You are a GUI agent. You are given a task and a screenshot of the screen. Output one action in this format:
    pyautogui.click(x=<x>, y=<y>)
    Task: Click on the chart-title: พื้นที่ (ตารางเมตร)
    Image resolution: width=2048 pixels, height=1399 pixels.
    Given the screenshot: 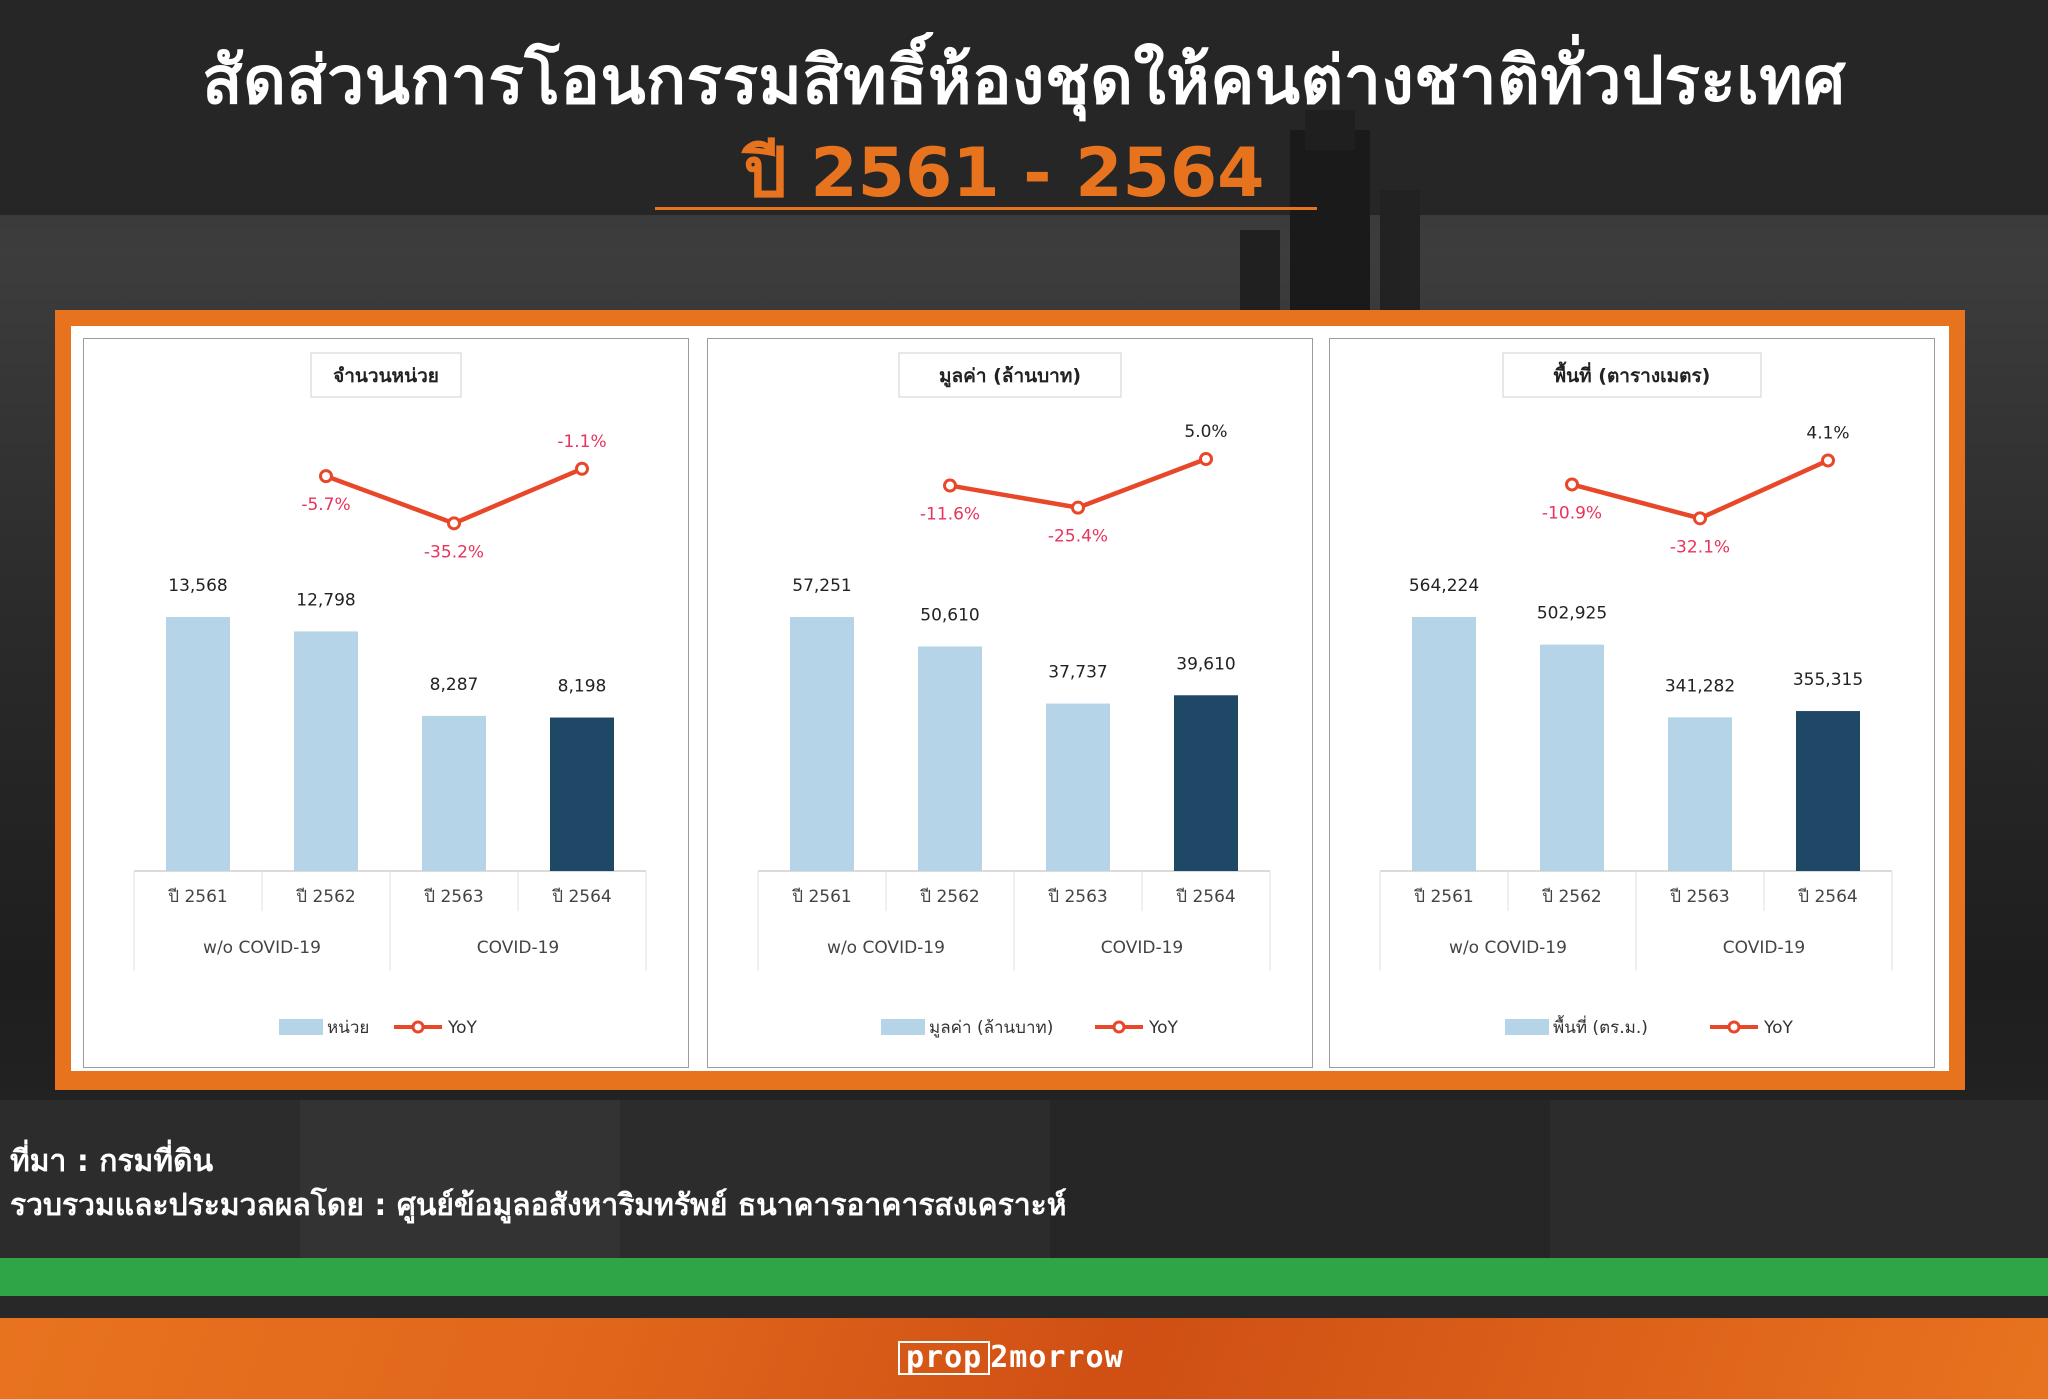 What is the action you would take?
    pyautogui.click(x=1632, y=374)
    